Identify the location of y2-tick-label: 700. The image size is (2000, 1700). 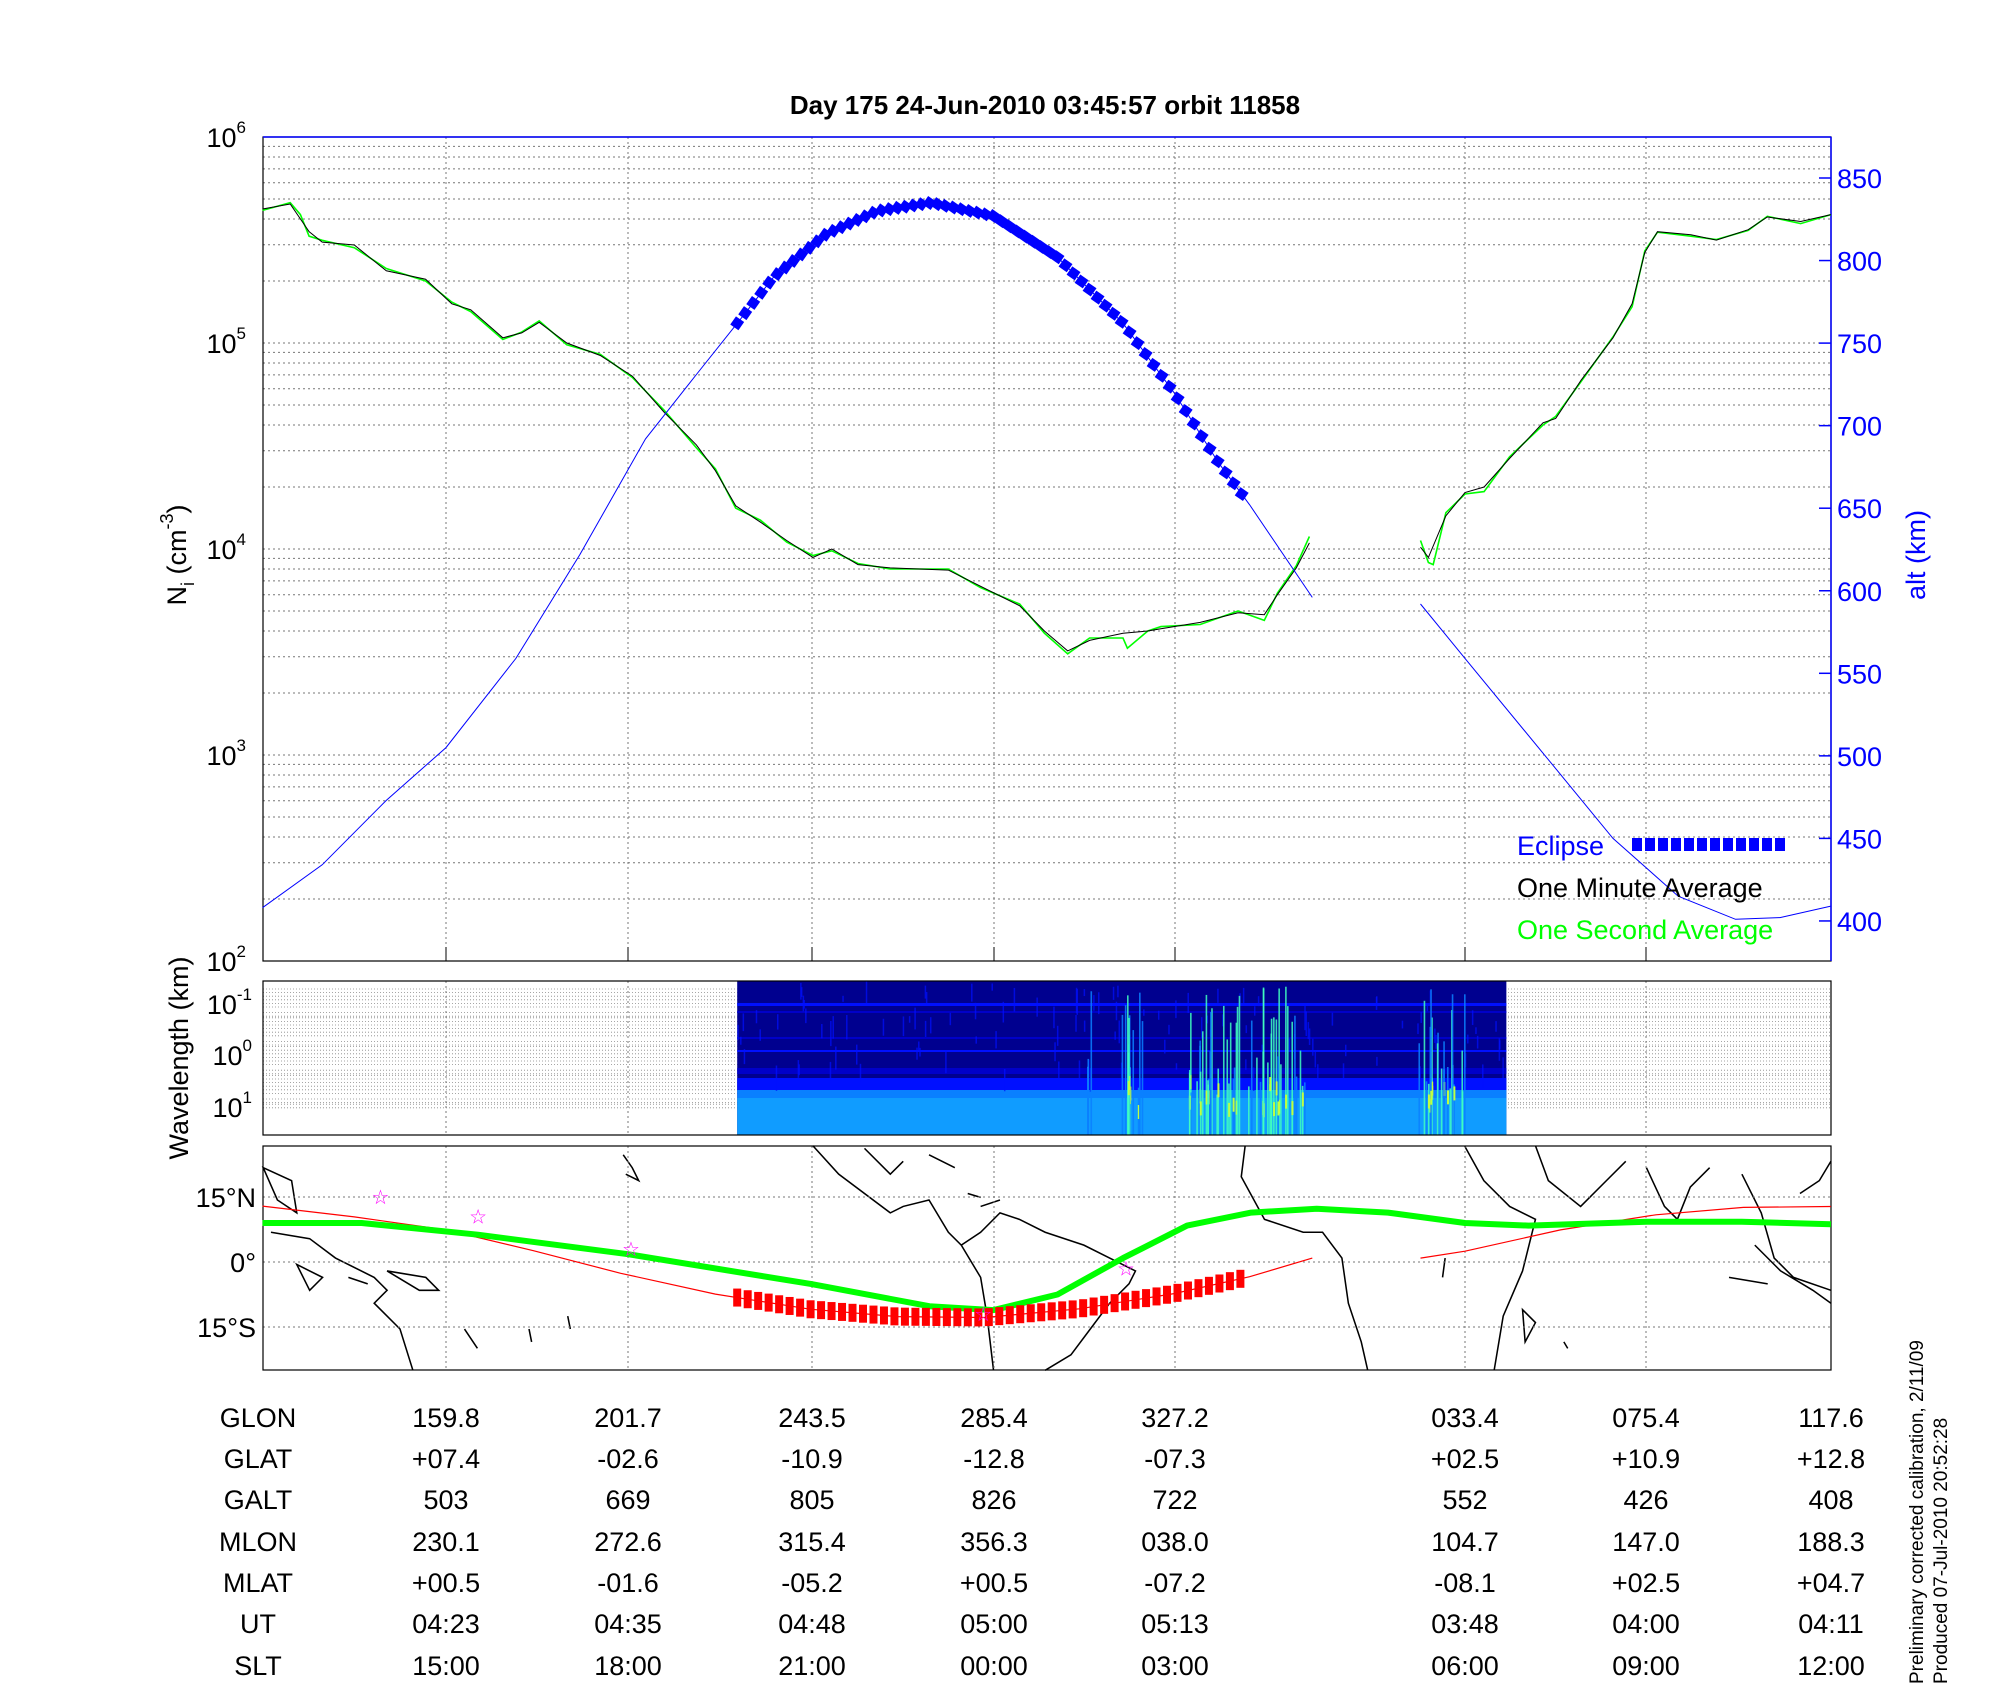
(1859, 427).